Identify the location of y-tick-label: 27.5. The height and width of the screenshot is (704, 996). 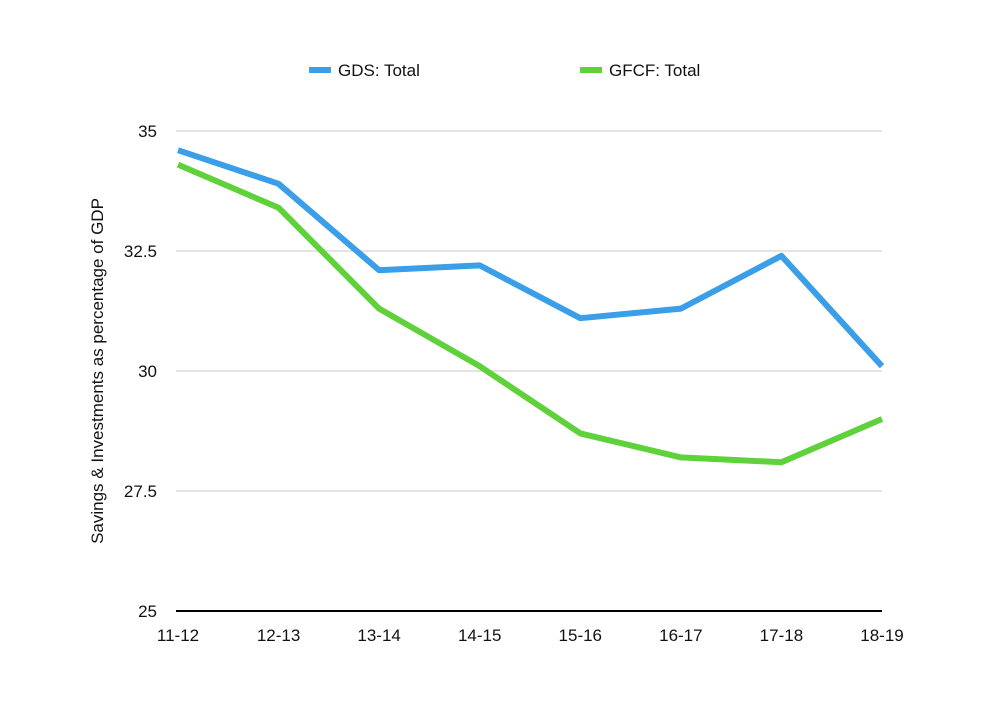
(140, 491).